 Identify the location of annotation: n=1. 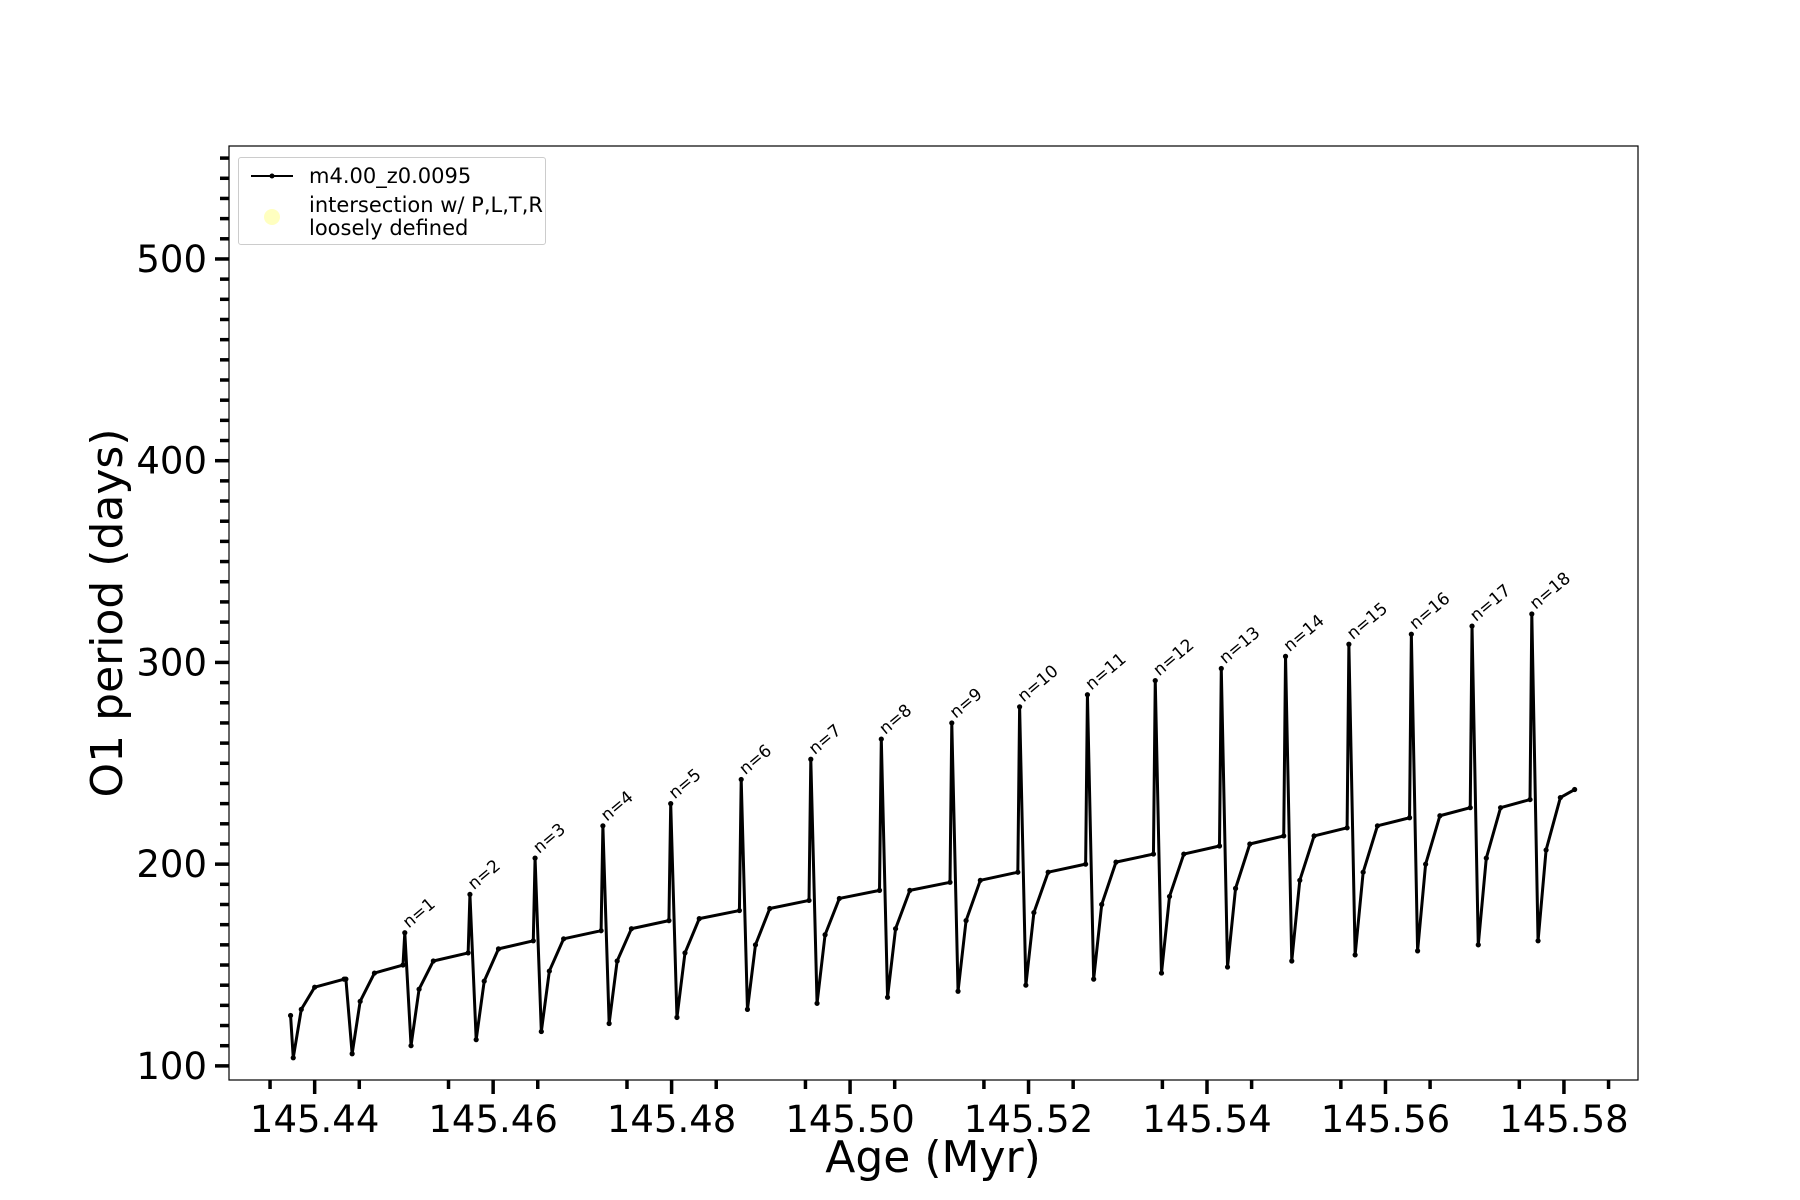
(419, 913).